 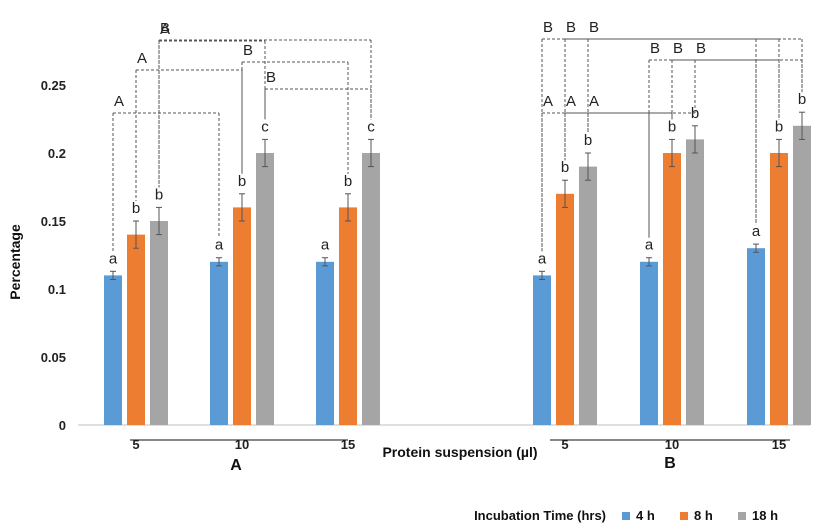 What do you see at coordinates (670, 463) in the screenshot?
I see `group-label-b: B` at bounding box center [670, 463].